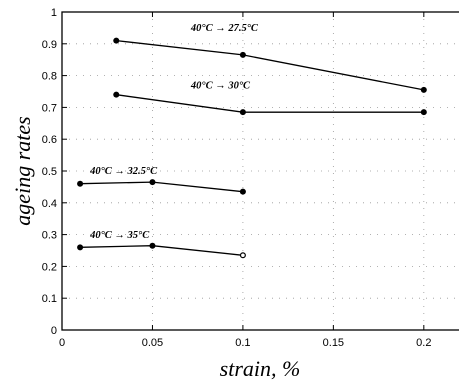 This screenshot has width=459, height=385. Describe the element at coordinates (260, 368) in the screenshot. I see `x-axis-label: strain, %` at that location.